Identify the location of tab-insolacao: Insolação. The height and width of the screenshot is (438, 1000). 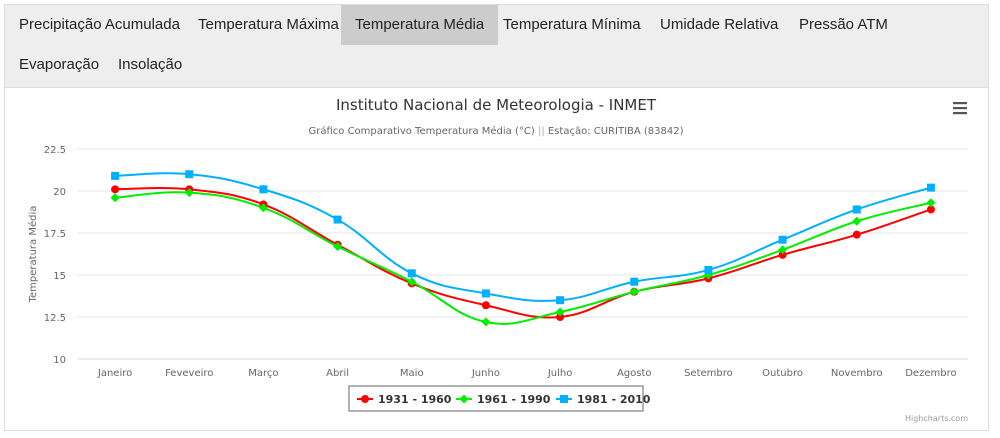
(150, 64).